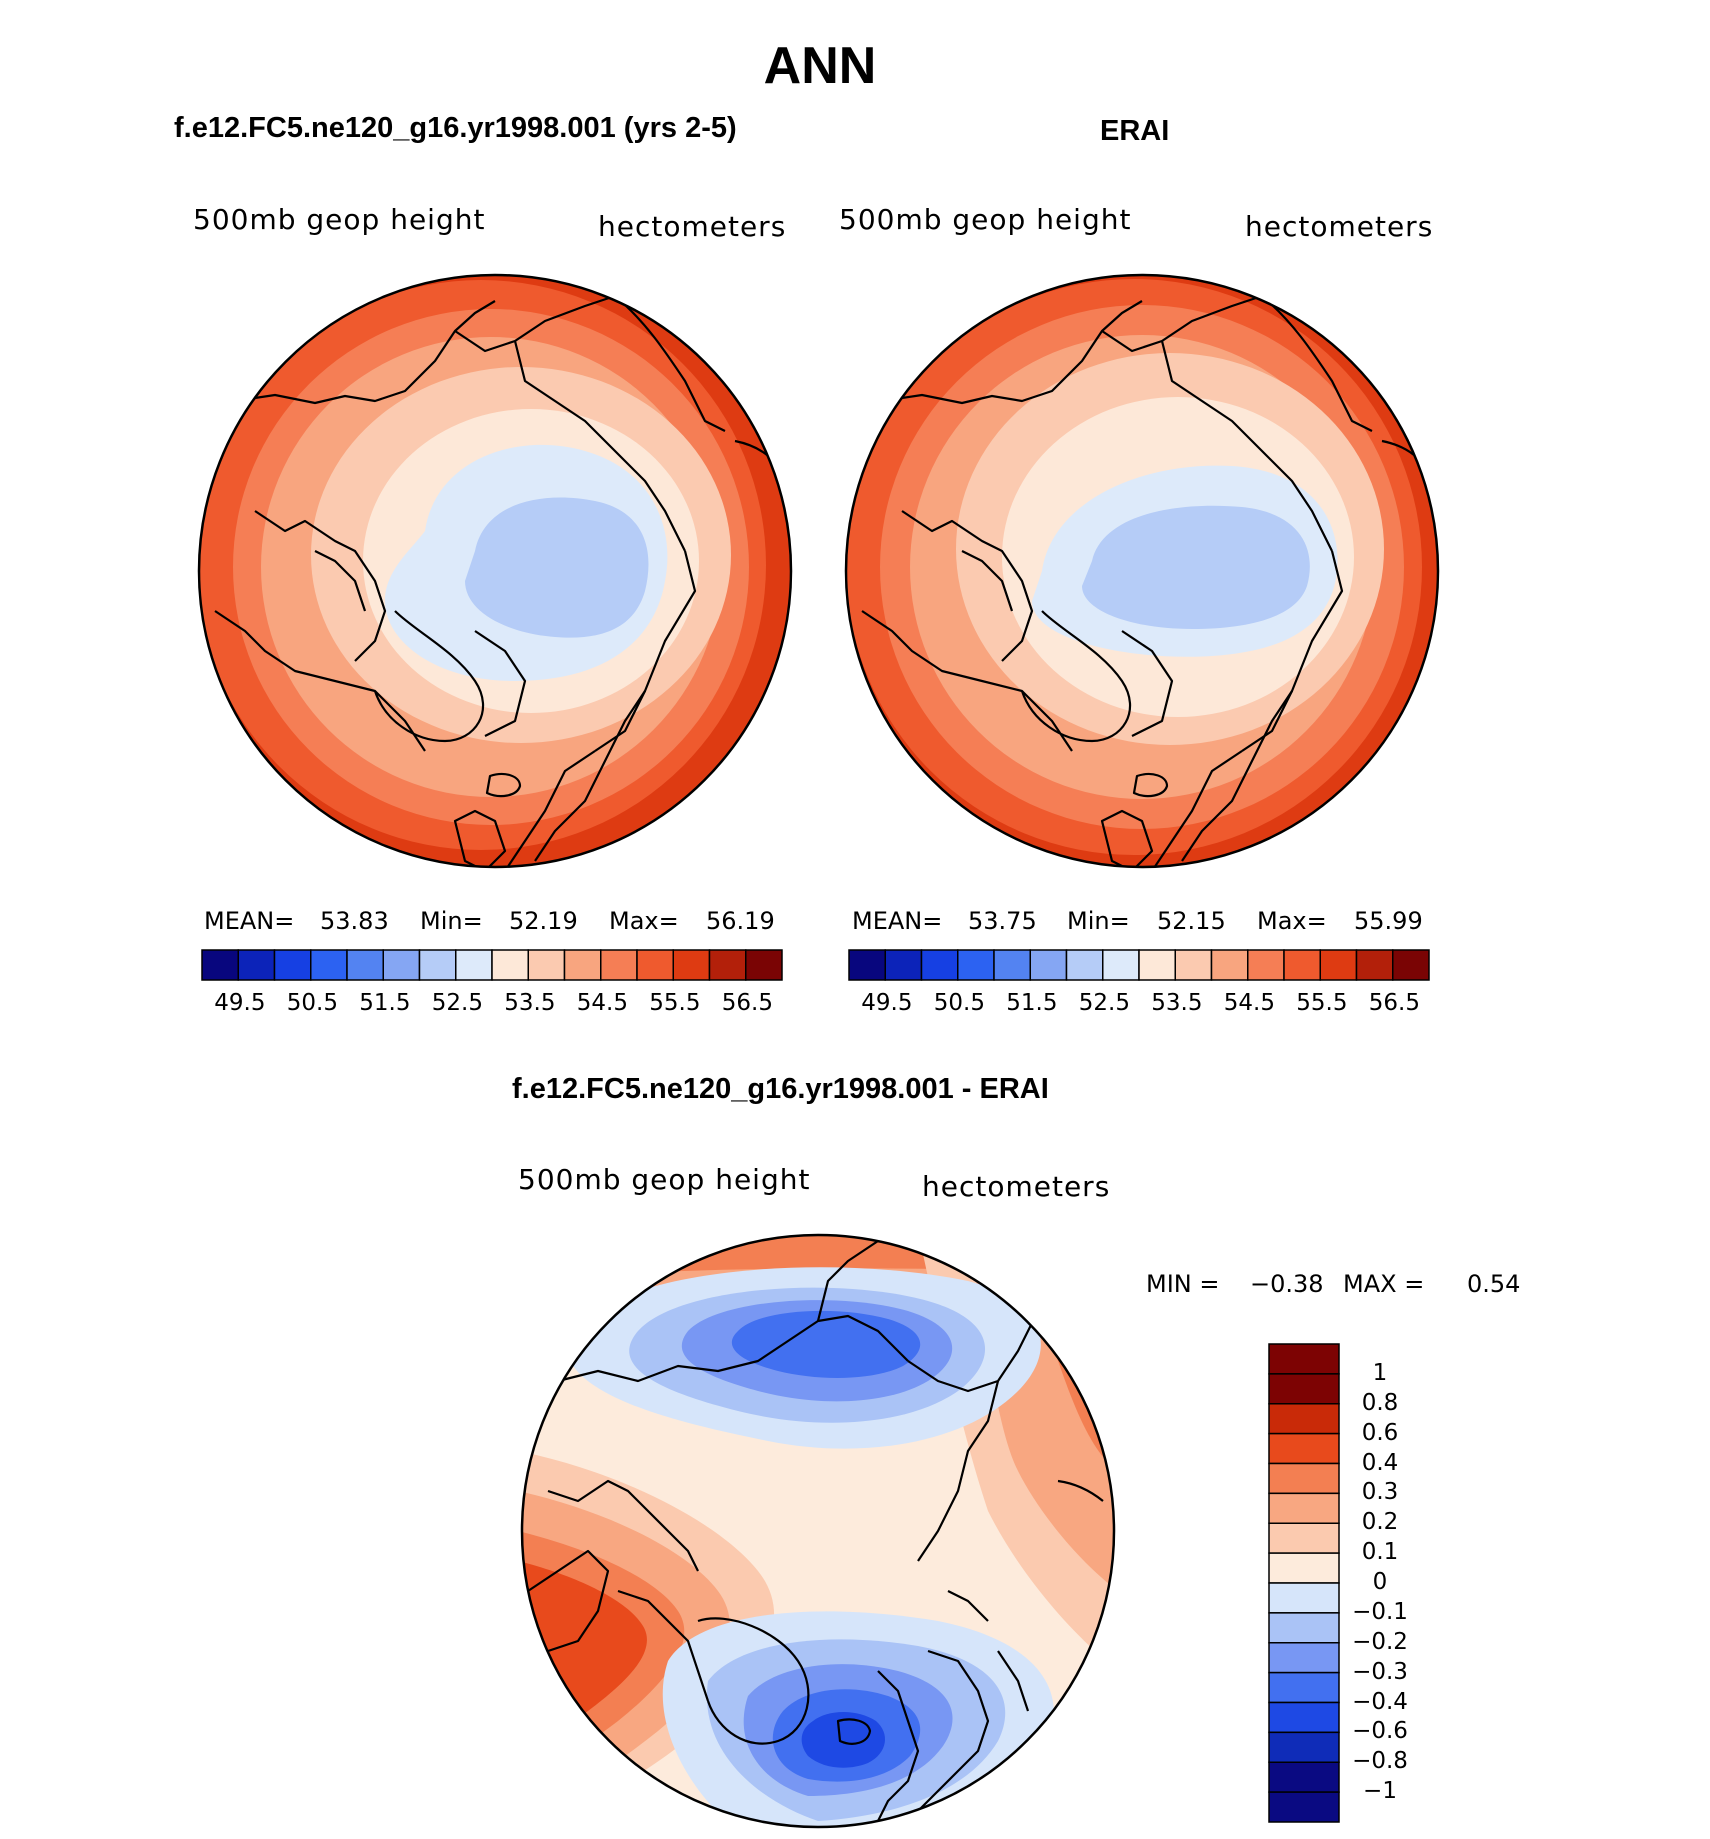 This screenshot has height=1839, width=1710. What do you see at coordinates (495, 571) in the screenshot?
I see `panel-1-polar-map` at bounding box center [495, 571].